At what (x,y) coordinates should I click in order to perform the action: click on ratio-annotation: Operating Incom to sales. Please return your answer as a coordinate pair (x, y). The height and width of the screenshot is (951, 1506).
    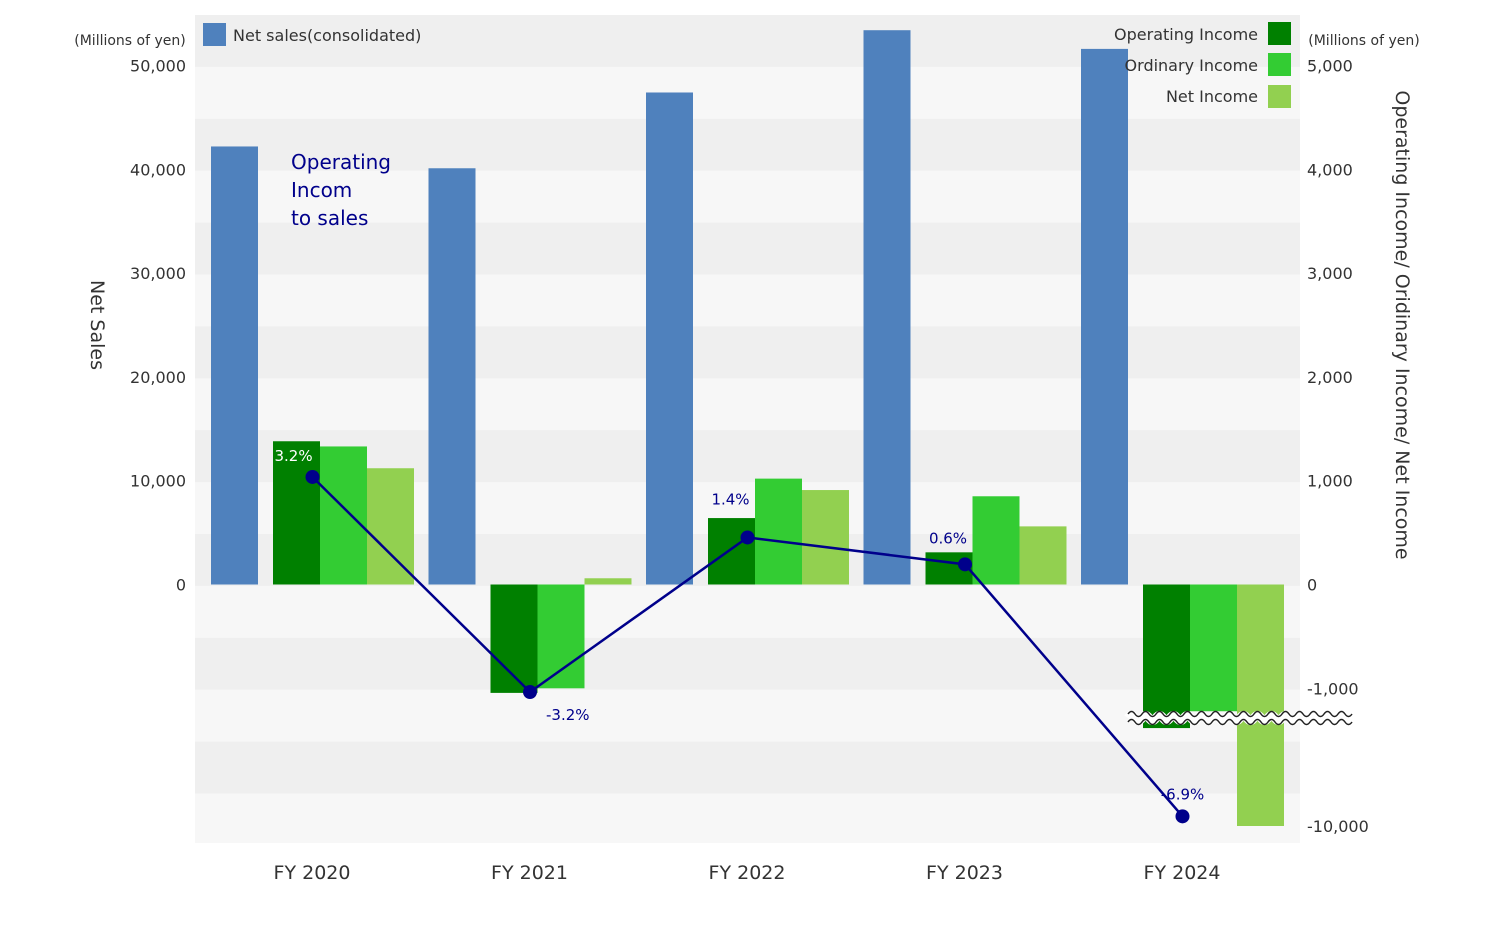
    Looking at the image, I should click on (341, 190).